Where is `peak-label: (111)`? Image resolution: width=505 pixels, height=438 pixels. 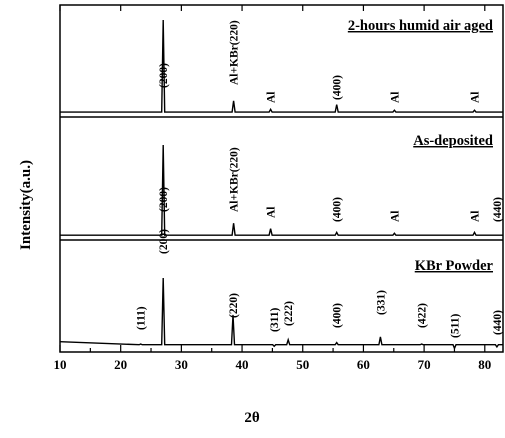
peak-label: (111) is located at coordinates (142, 318).